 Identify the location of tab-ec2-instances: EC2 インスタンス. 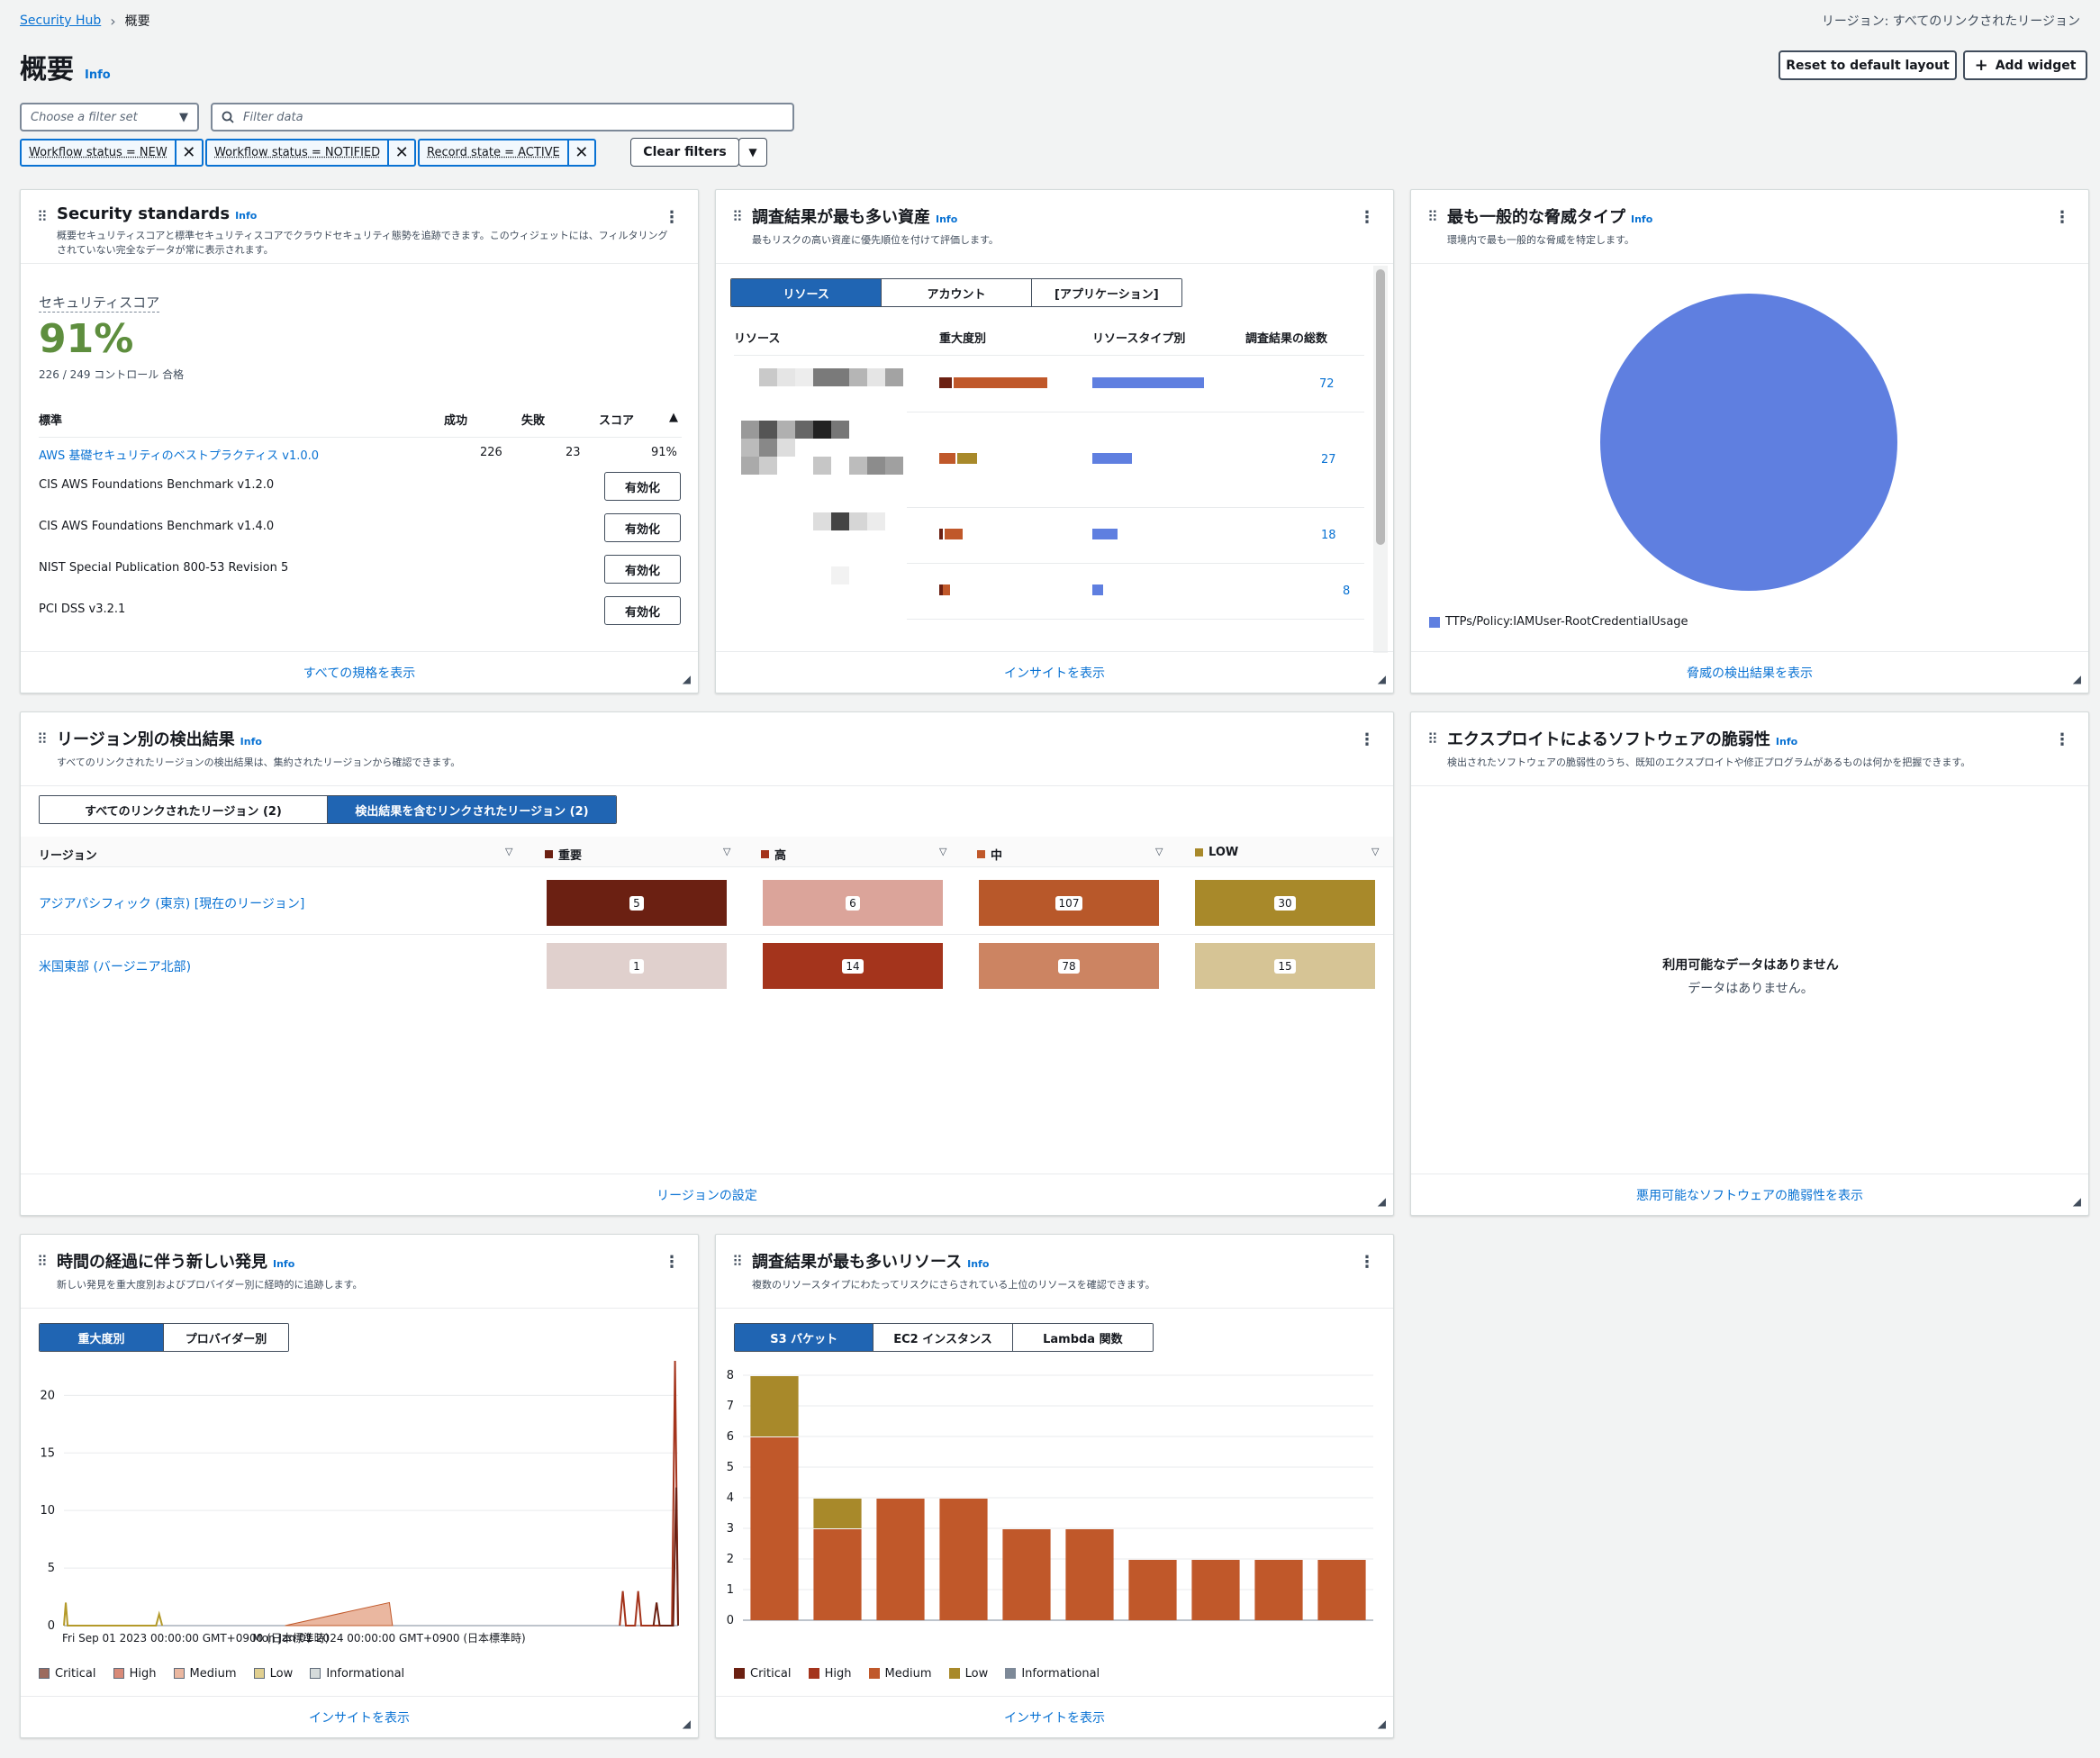
(943, 1337).